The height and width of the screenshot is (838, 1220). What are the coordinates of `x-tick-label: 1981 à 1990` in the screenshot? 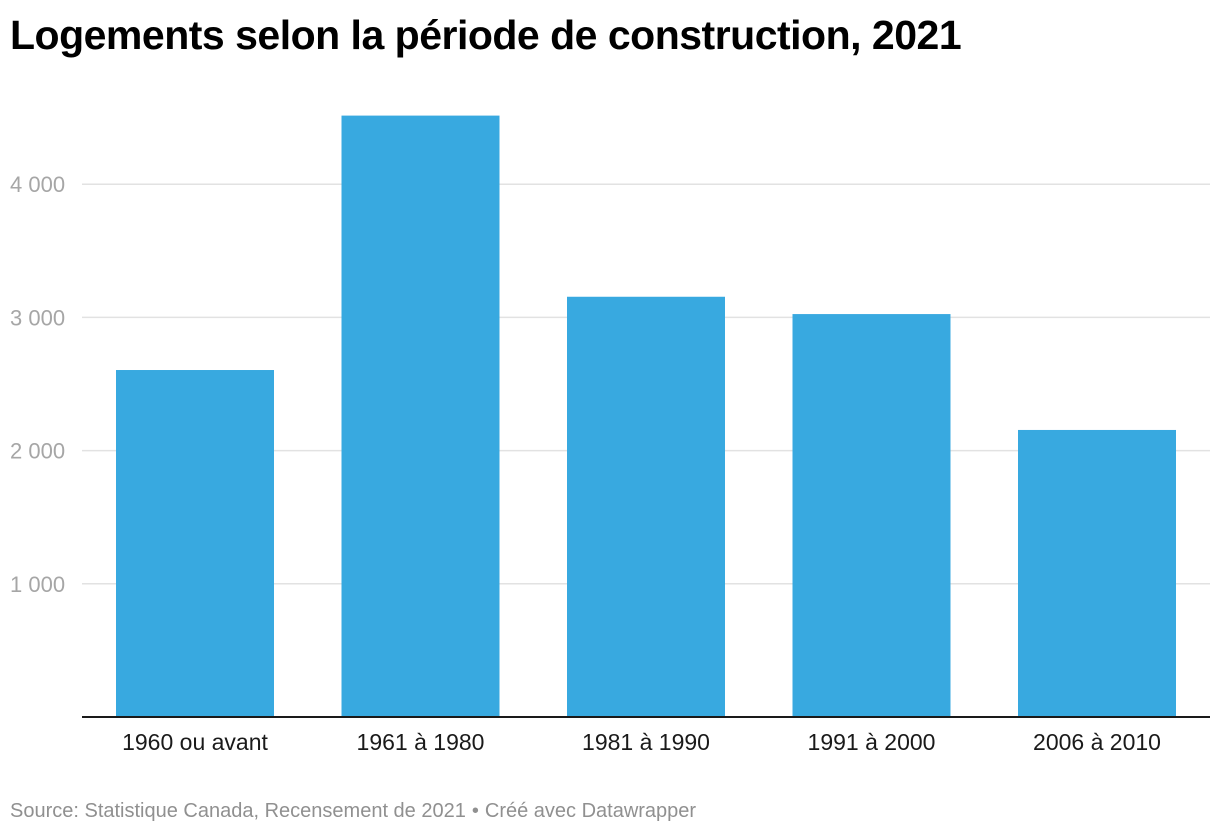 It's located at (646, 742).